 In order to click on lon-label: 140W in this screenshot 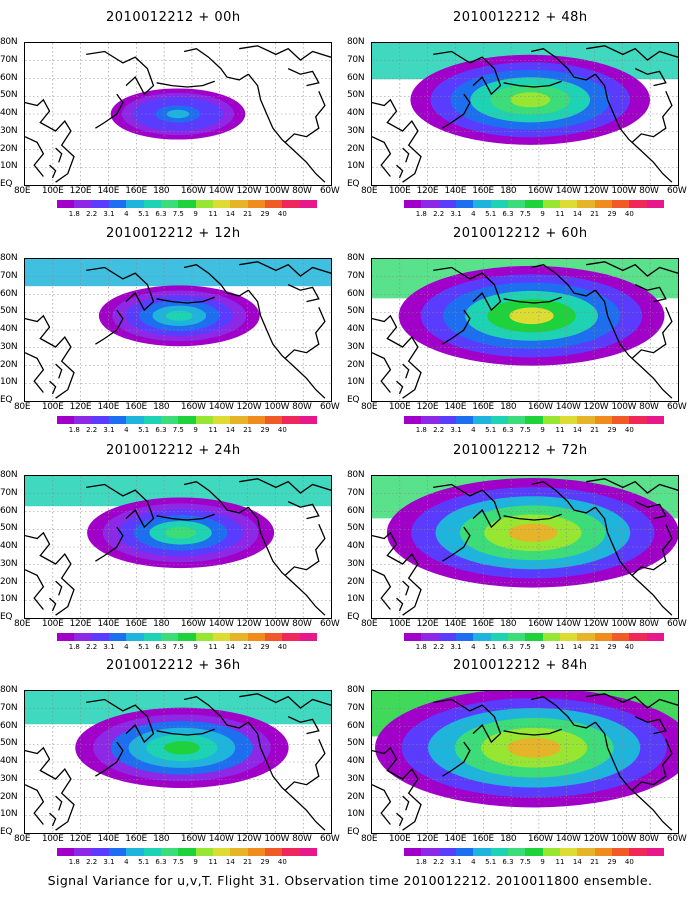, I will do `click(221, 624)`.